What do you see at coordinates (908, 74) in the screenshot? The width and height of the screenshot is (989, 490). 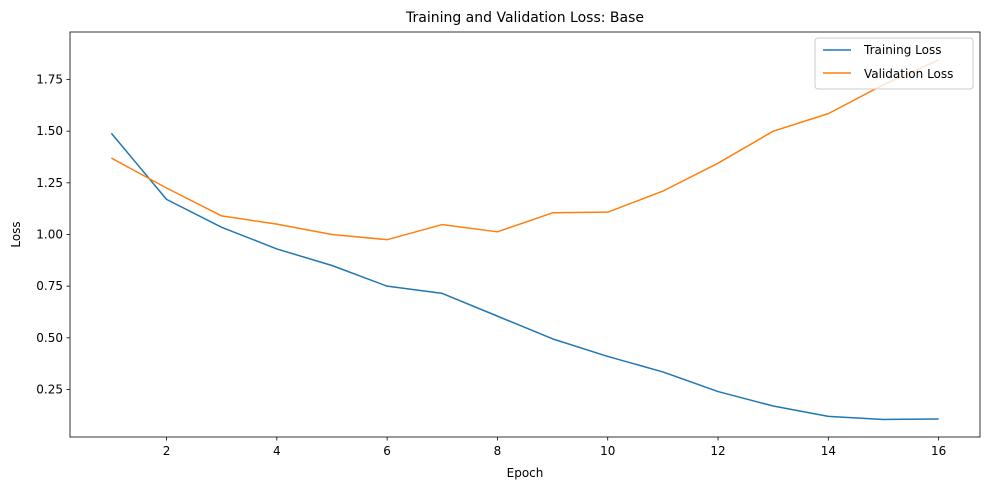 I see `legend-label-validation: Validation Loss` at bounding box center [908, 74].